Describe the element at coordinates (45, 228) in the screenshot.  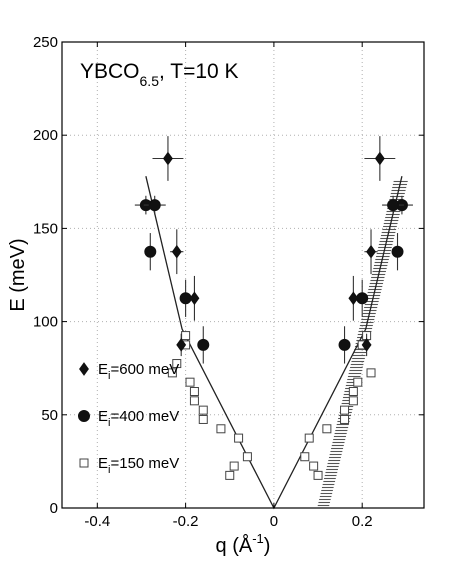
I see `y-tick-label: 150` at that location.